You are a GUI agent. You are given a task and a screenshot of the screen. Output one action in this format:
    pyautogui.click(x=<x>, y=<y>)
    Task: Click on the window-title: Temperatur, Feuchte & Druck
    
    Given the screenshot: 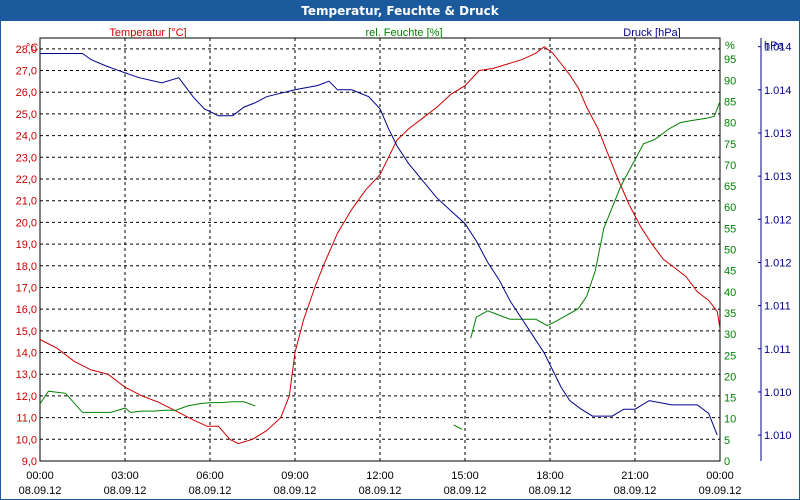 What is the action you would take?
    pyautogui.click(x=400, y=11)
    